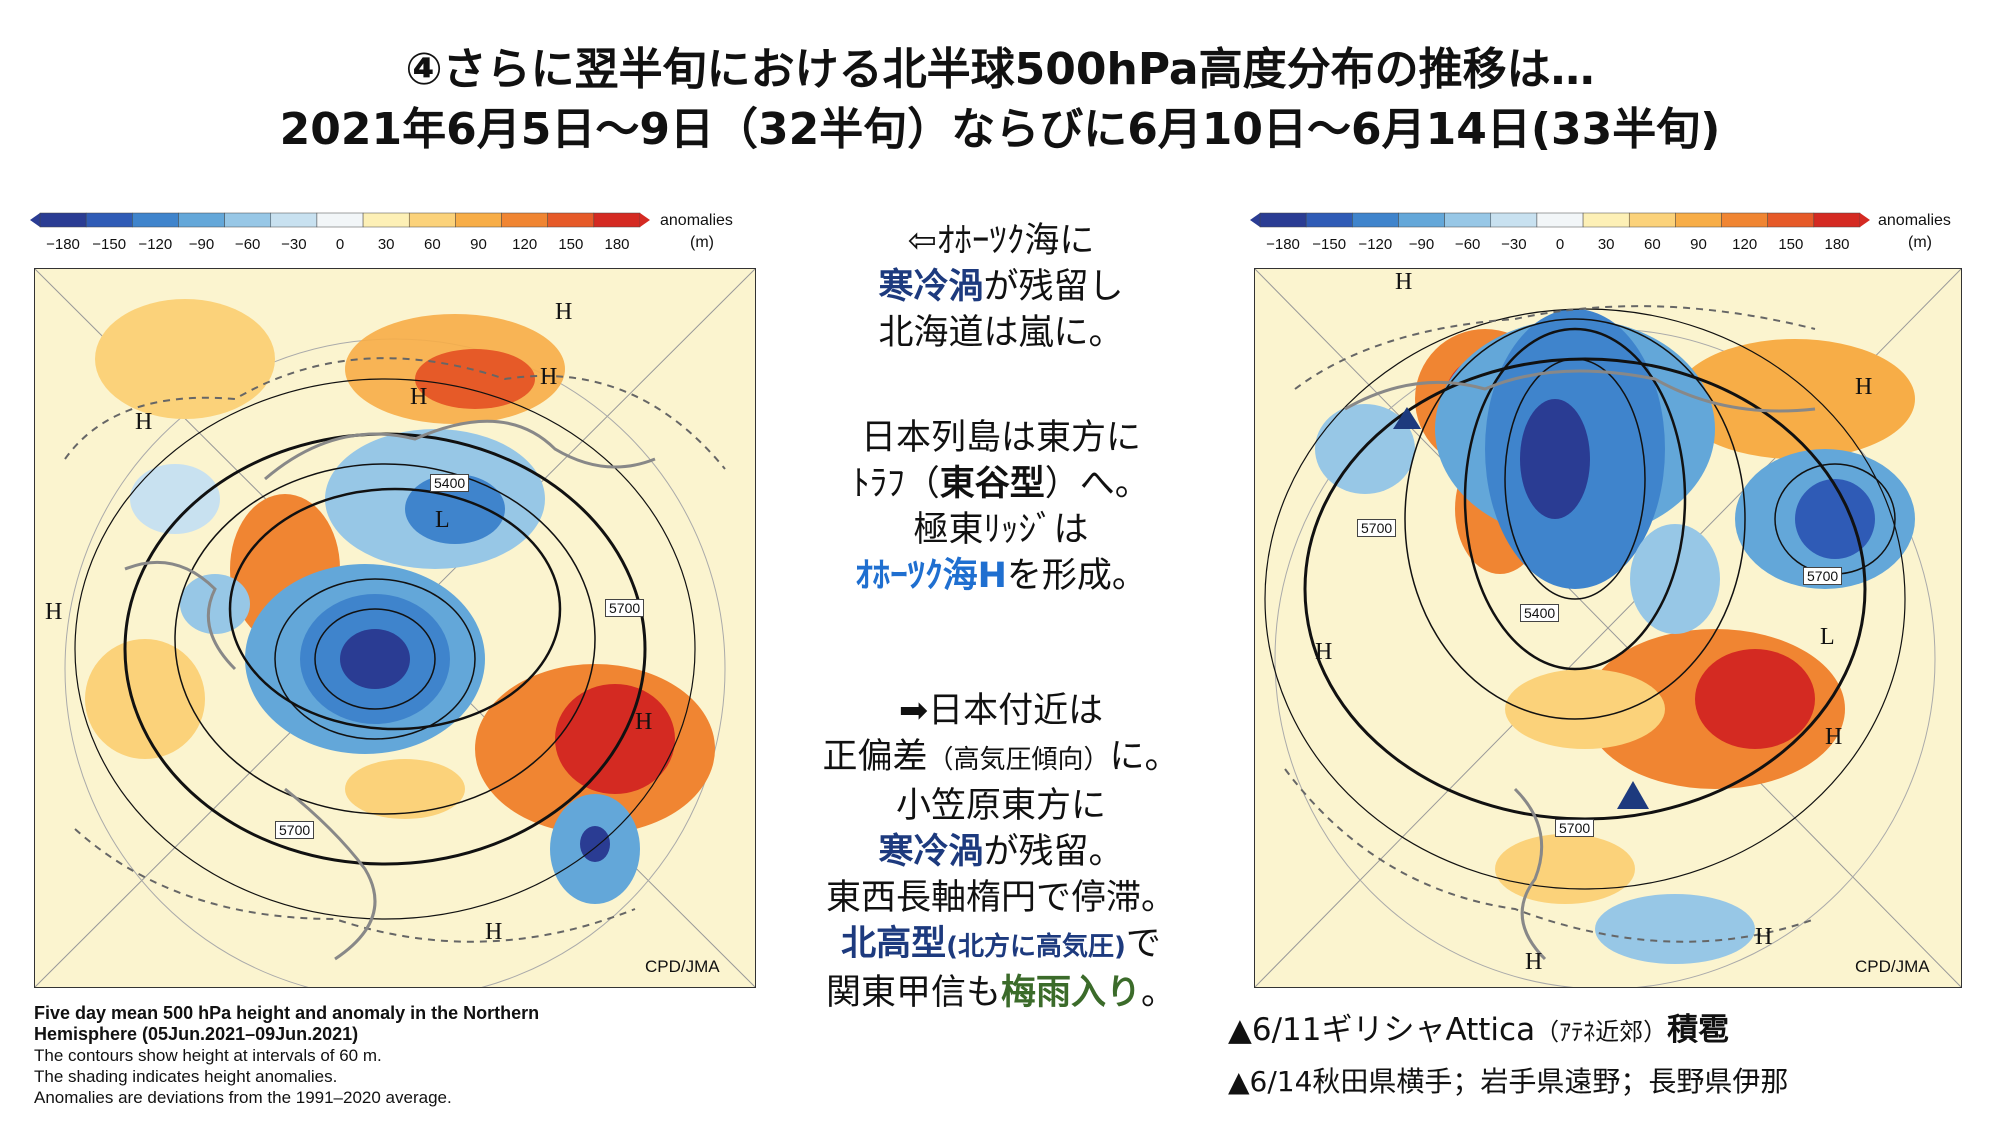 The width and height of the screenshot is (2000, 1125). I want to click on note-line: 寒冷渦が残留し, so click(1001, 287).